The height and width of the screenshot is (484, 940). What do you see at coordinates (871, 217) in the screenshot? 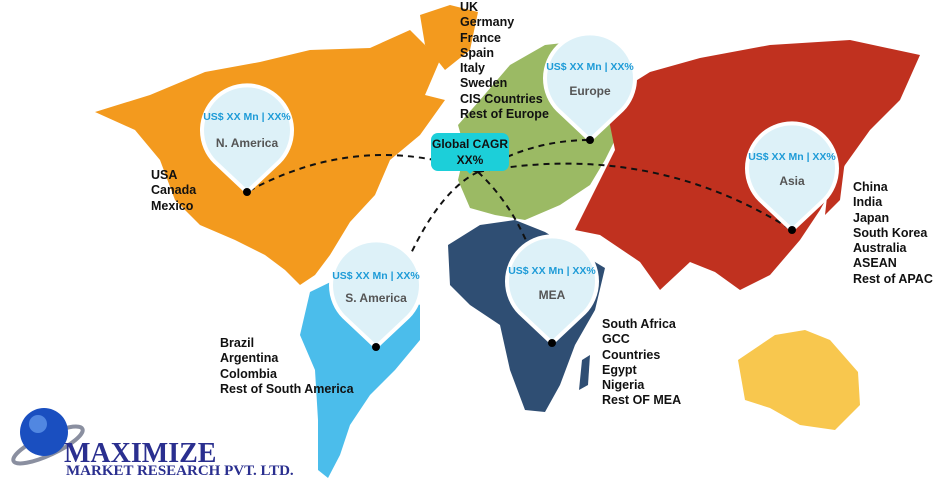
I see `country-item: Japan` at bounding box center [871, 217].